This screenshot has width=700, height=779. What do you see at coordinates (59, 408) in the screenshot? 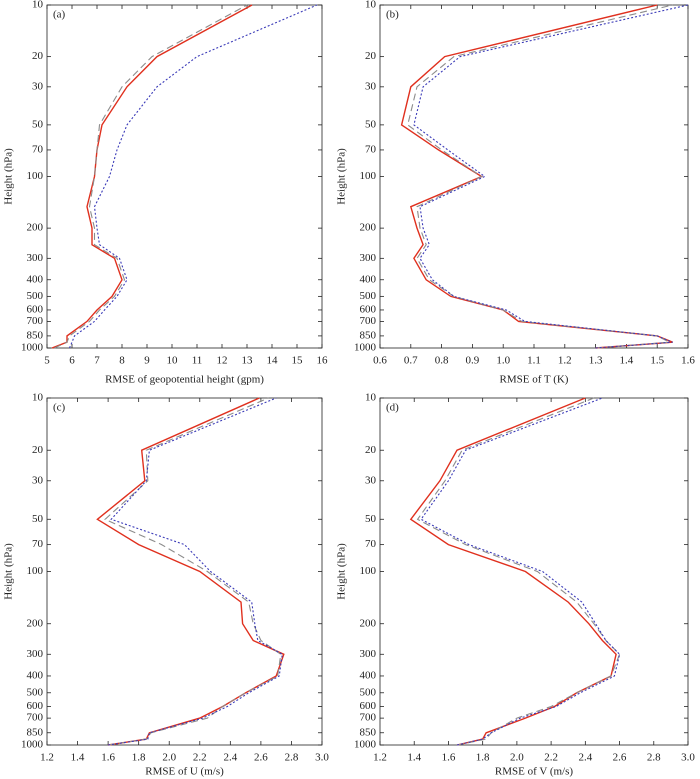
I see `panel-label: (c)` at bounding box center [59, 408].